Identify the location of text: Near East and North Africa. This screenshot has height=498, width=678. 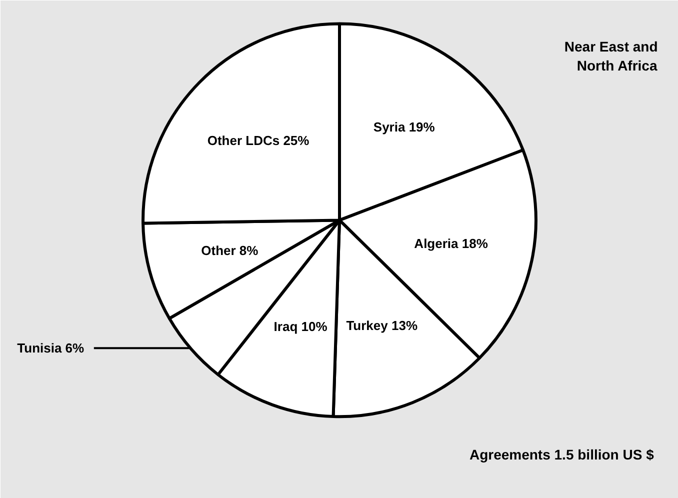
(611, 56).